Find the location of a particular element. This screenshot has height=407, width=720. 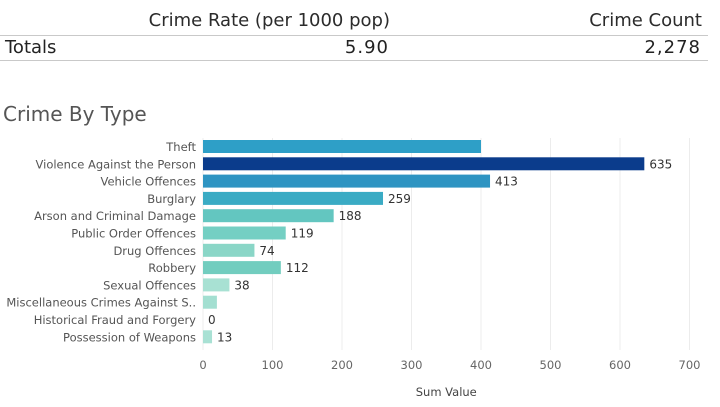

category-label: Possession of Weapons is located at coordinates (129, 337).